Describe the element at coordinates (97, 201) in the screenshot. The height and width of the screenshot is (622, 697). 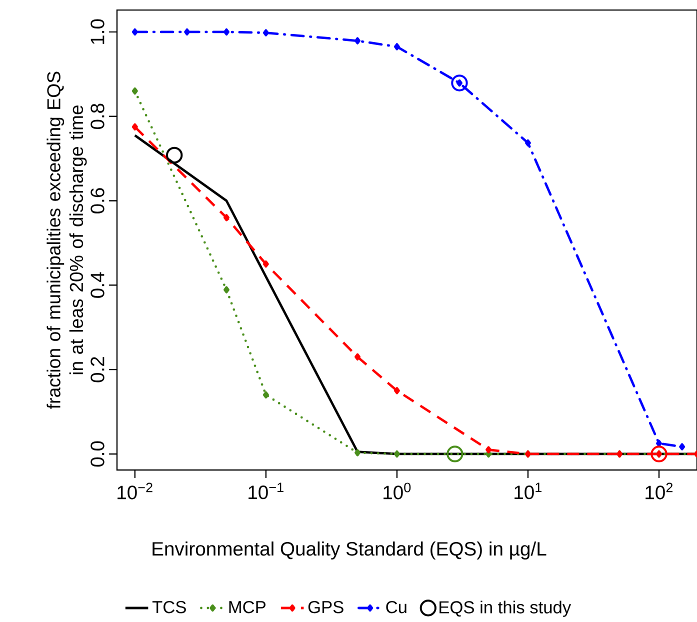
I see `y-tick-label: 0.6` at that location.